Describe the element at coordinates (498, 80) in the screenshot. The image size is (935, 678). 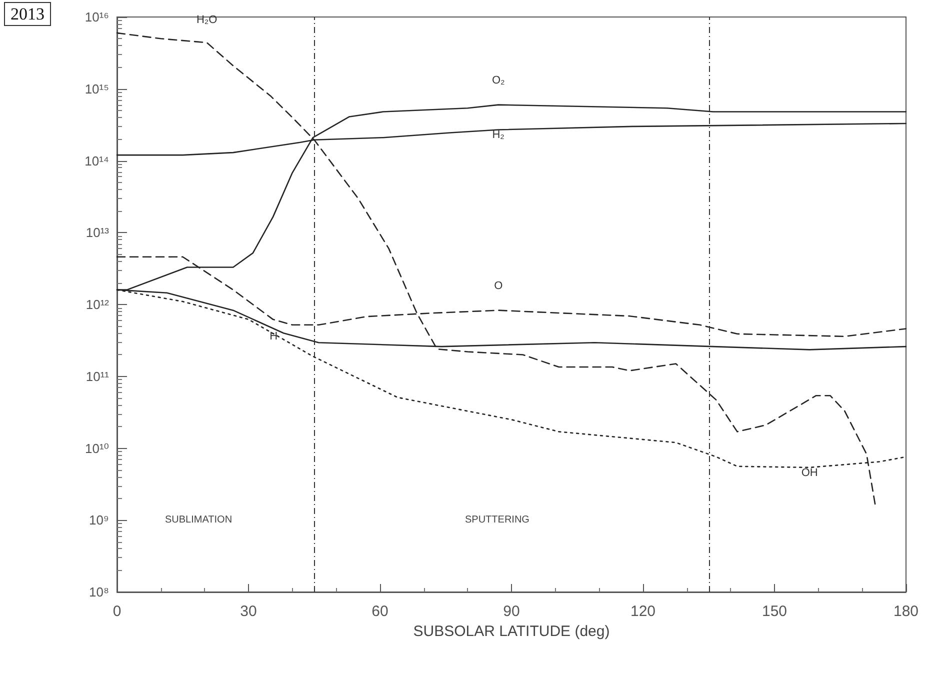
I see `series-label: O₂` at that location.